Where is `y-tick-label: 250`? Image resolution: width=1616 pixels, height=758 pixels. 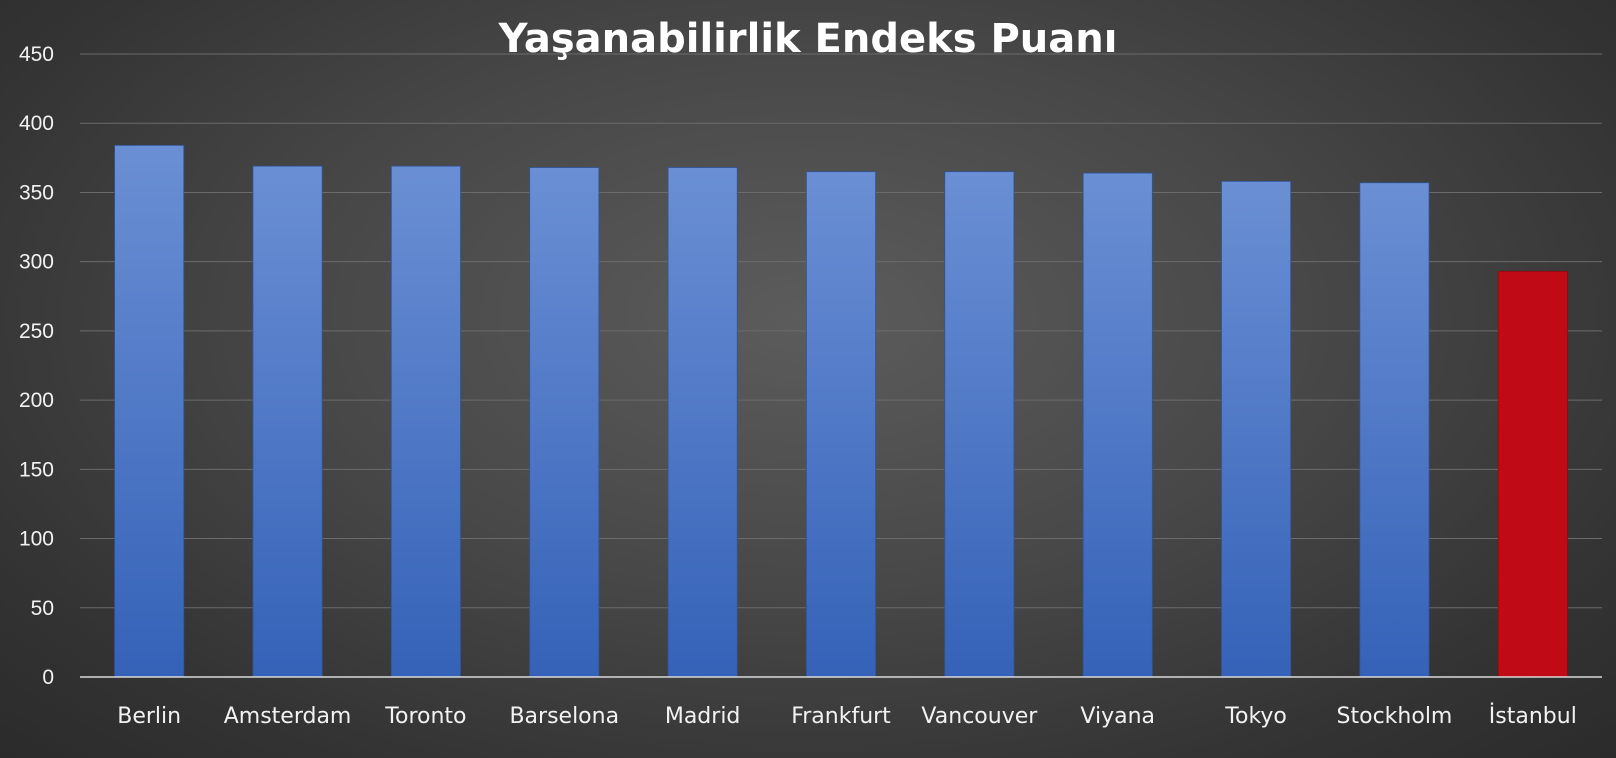 y-tick-label: 250 is located at coordinates (36, 331).